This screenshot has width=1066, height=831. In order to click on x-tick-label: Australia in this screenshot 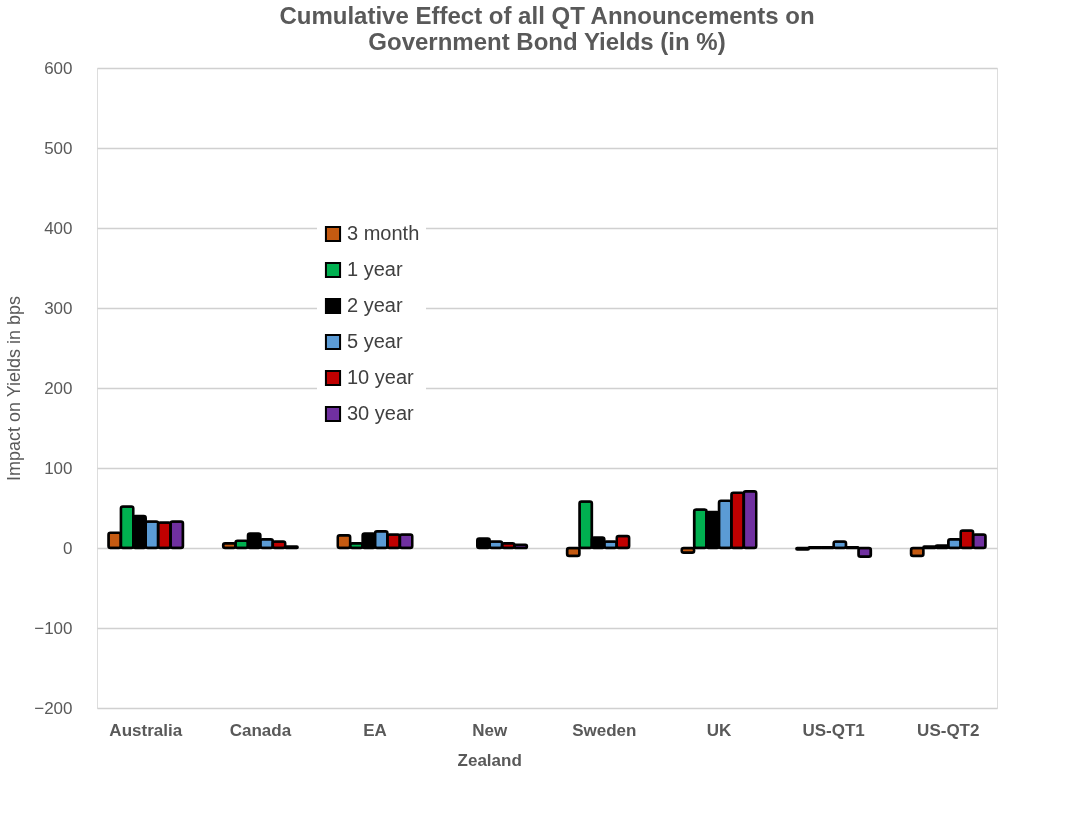, I will do `click(146, 730)`.